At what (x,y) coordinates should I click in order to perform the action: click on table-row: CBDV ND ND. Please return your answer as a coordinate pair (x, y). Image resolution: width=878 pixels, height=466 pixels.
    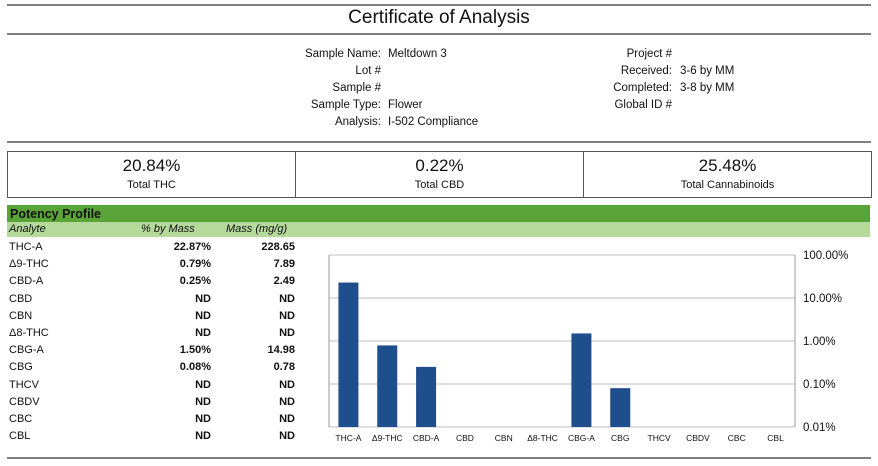
    Looking at the image, I should click on (157, 402).